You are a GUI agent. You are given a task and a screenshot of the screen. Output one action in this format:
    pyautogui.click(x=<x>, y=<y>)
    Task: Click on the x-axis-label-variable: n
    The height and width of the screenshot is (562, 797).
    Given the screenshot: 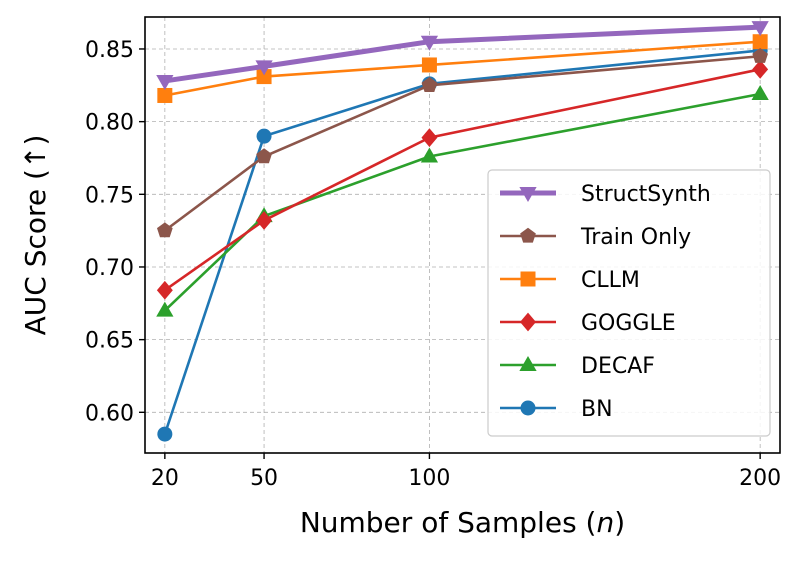 What is the action you would take?
    pyautogui.click(x=605, y=522)
    